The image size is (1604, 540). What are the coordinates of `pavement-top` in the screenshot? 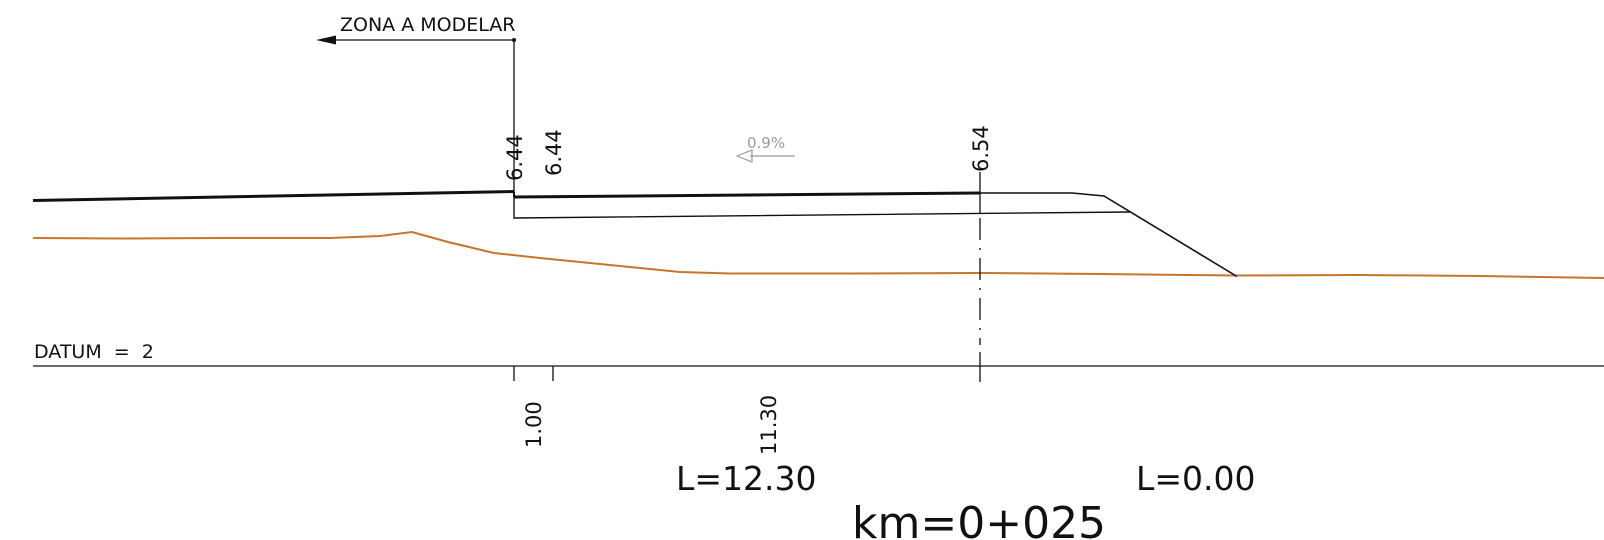 It's located at (747, 195).